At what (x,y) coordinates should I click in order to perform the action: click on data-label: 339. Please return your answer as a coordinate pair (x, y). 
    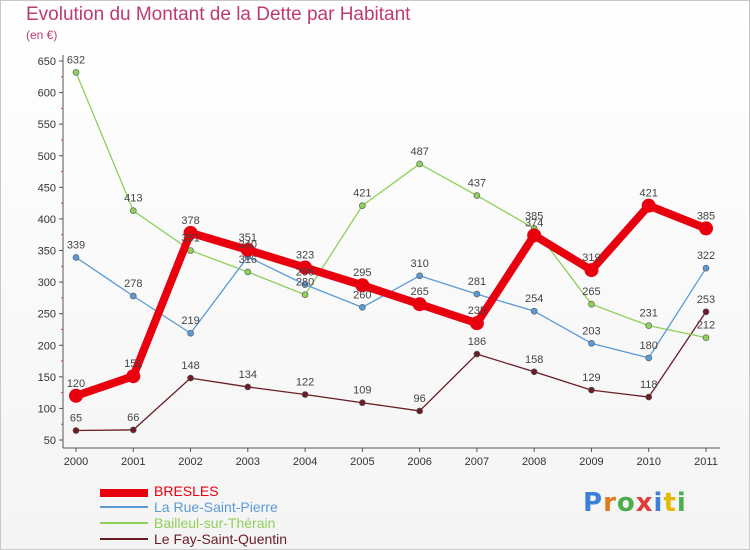
    Looking at the image, I should click on (76, 245).